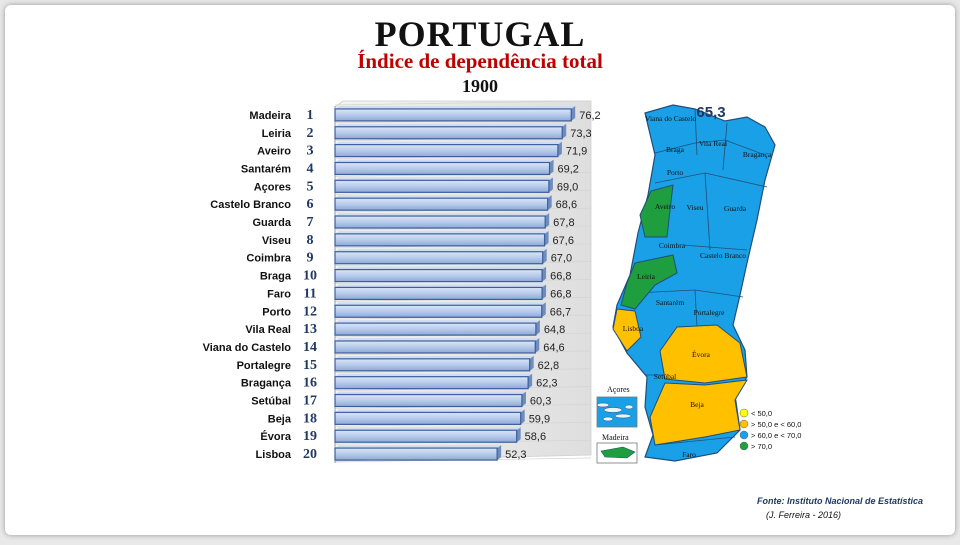  What do you see at coordinates (310, 418) in the screenshot?
I see `rank-label: 18` at bounding box center [310, 418].